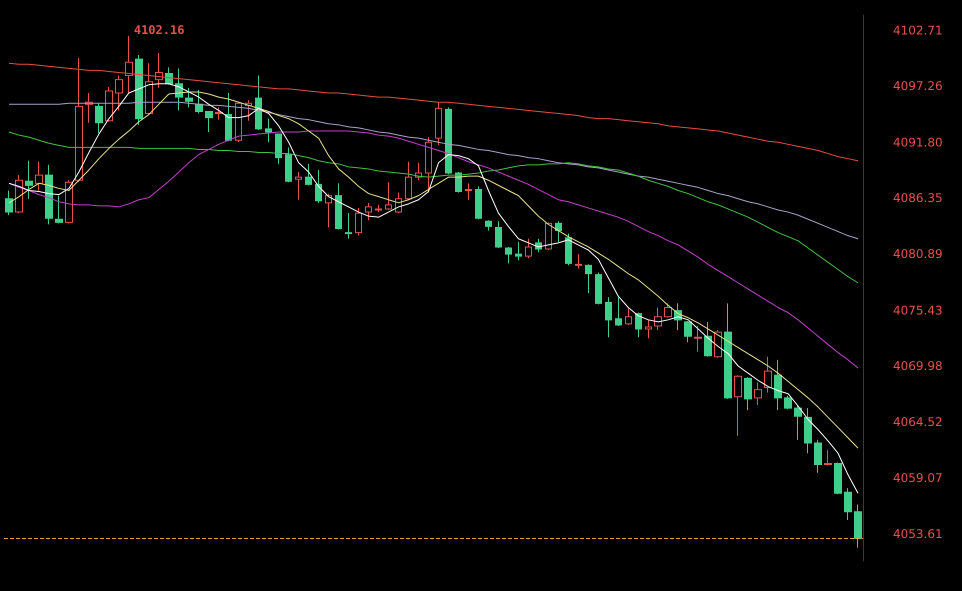 This screenshot has width=962, height=591. I want to click on y-tick-label: 4069.98, so click(918, 366).